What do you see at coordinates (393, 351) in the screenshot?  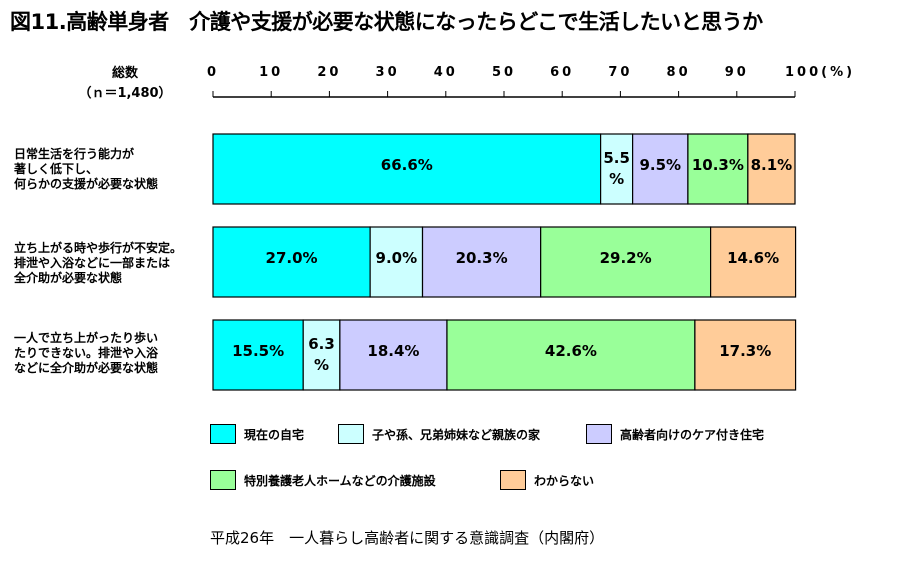 I see `data-label: 18.4%` at bounding box center [393, 351].